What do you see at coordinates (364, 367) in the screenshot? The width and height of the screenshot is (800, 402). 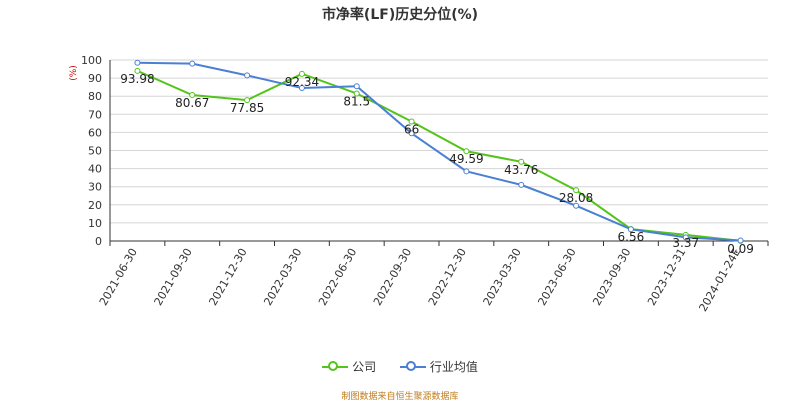 I see `legend-label-company: 公司` at bounding box center [364, 367].